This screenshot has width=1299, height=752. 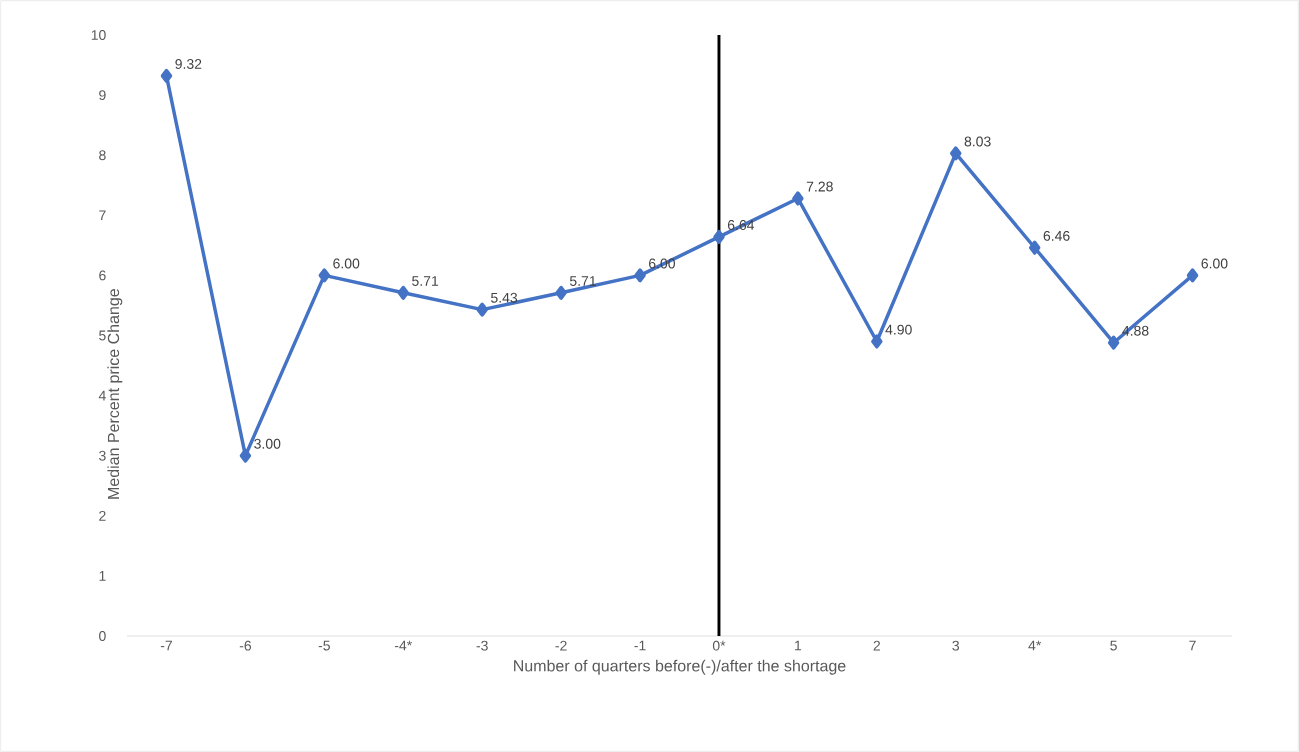 I want to click on y-tick-label: 10, so click(x=98, y=35).